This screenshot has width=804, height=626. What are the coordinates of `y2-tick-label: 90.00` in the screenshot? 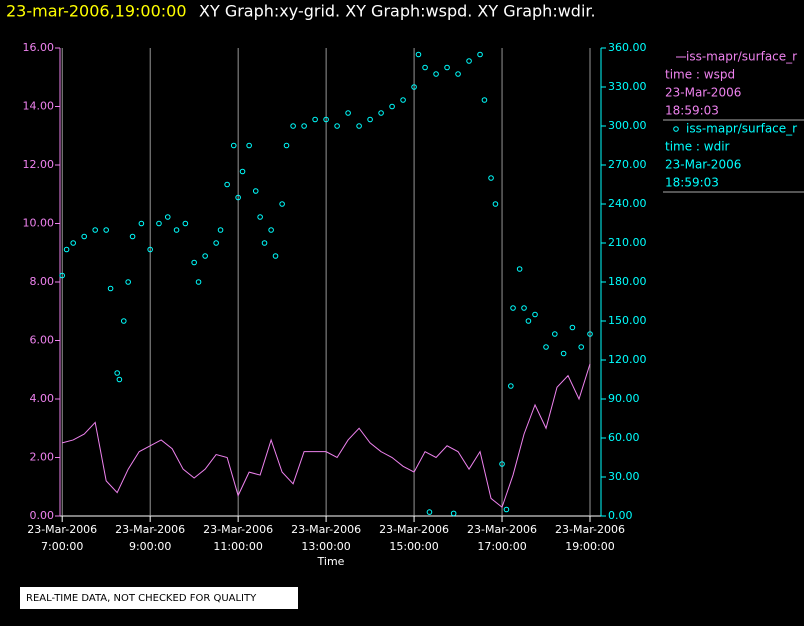 It's located at (624, 398).